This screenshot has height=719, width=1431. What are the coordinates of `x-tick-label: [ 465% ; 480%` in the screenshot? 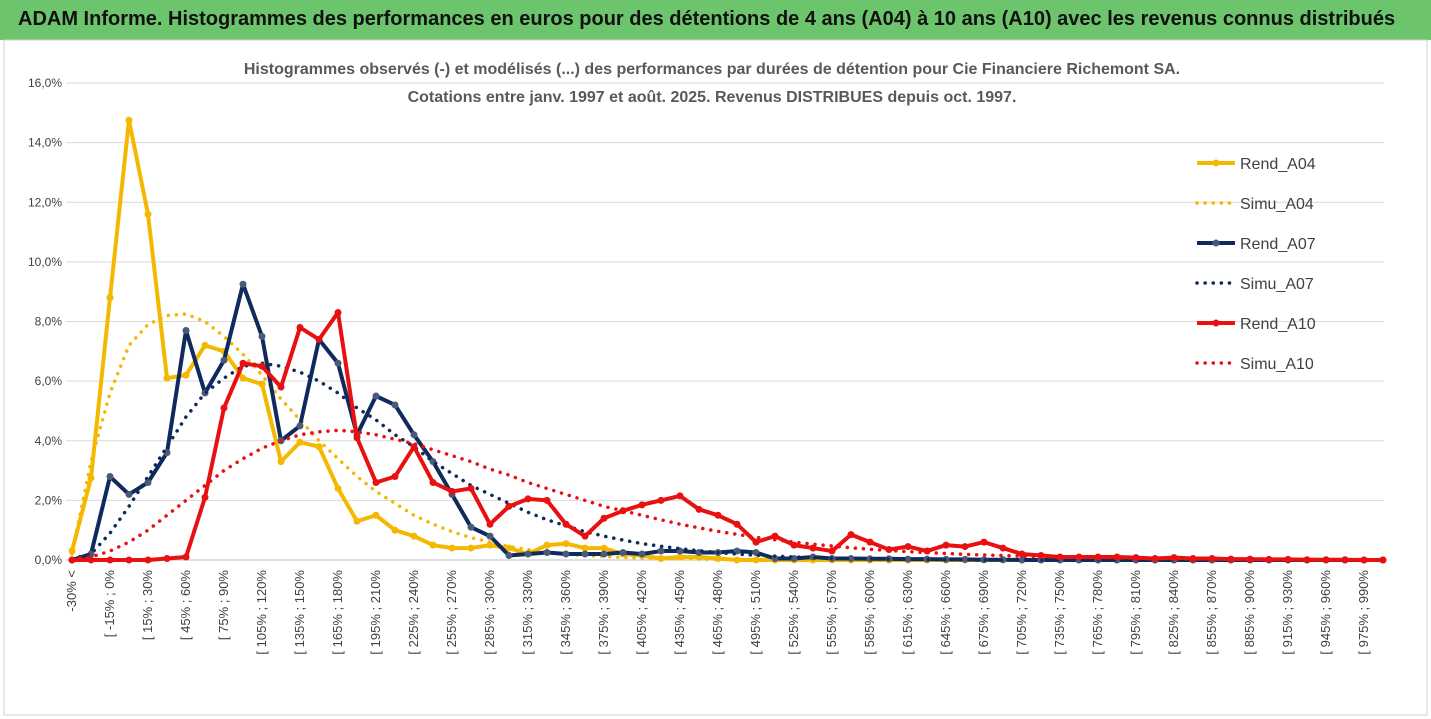 It's located at (717, 612).